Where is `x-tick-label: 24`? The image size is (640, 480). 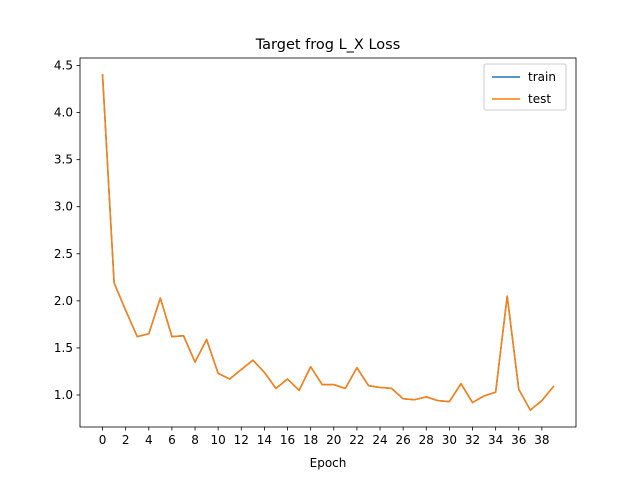 x-tick-label: 24 is located at coordinates (379, 440).